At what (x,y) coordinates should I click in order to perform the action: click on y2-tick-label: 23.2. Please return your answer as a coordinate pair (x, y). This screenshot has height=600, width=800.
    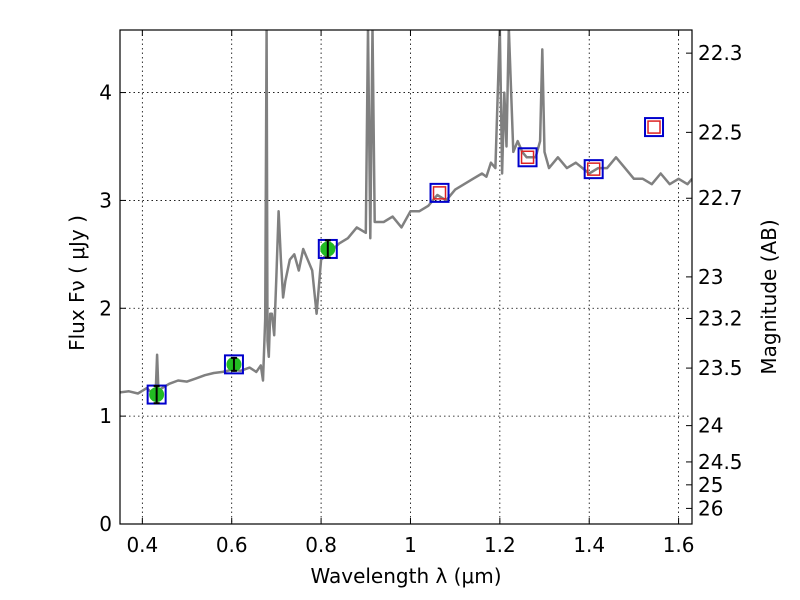
    Looking at the image, I should click on (720, 318).